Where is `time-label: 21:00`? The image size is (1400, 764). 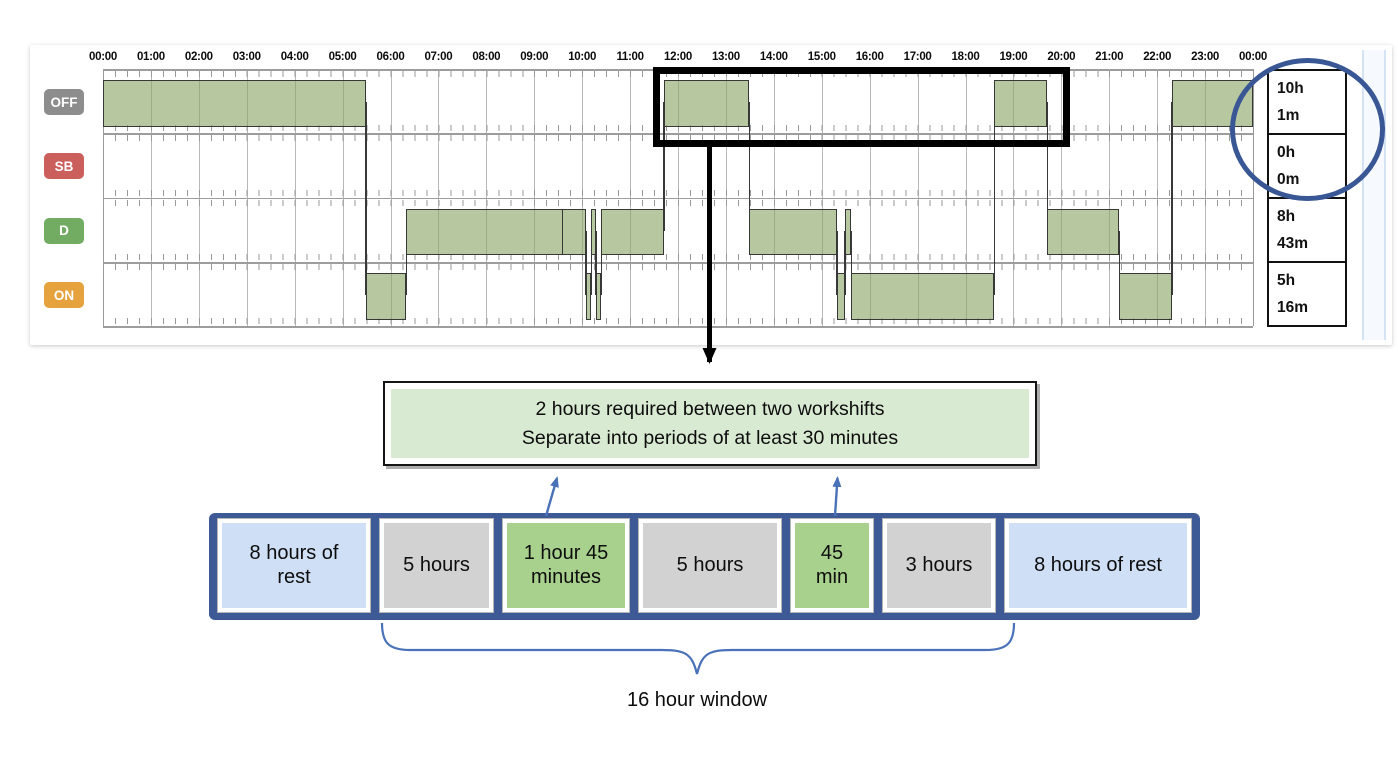 time-label: 21:00 is located at coordinates (1109, 57).